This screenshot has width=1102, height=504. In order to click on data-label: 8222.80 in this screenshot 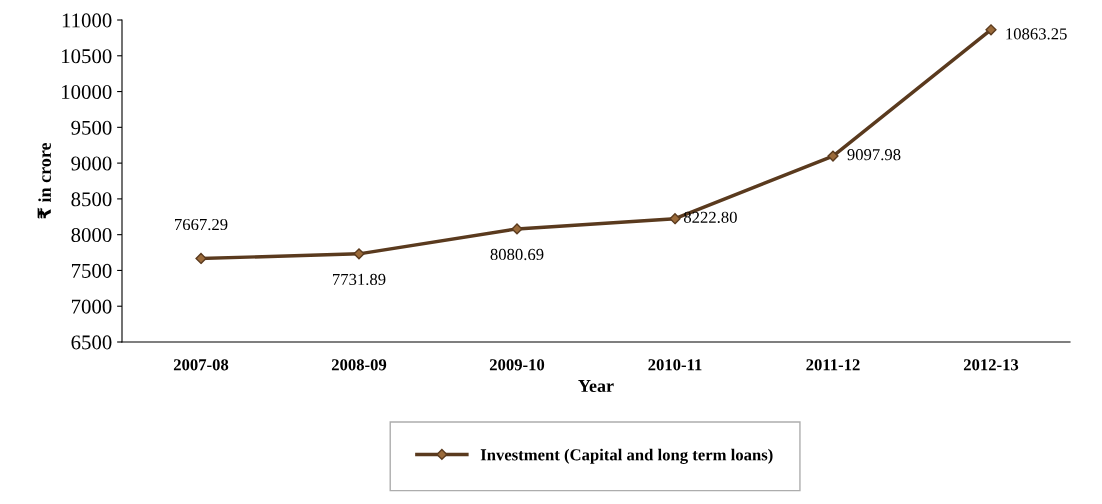, I will do `click(710, 217)`.